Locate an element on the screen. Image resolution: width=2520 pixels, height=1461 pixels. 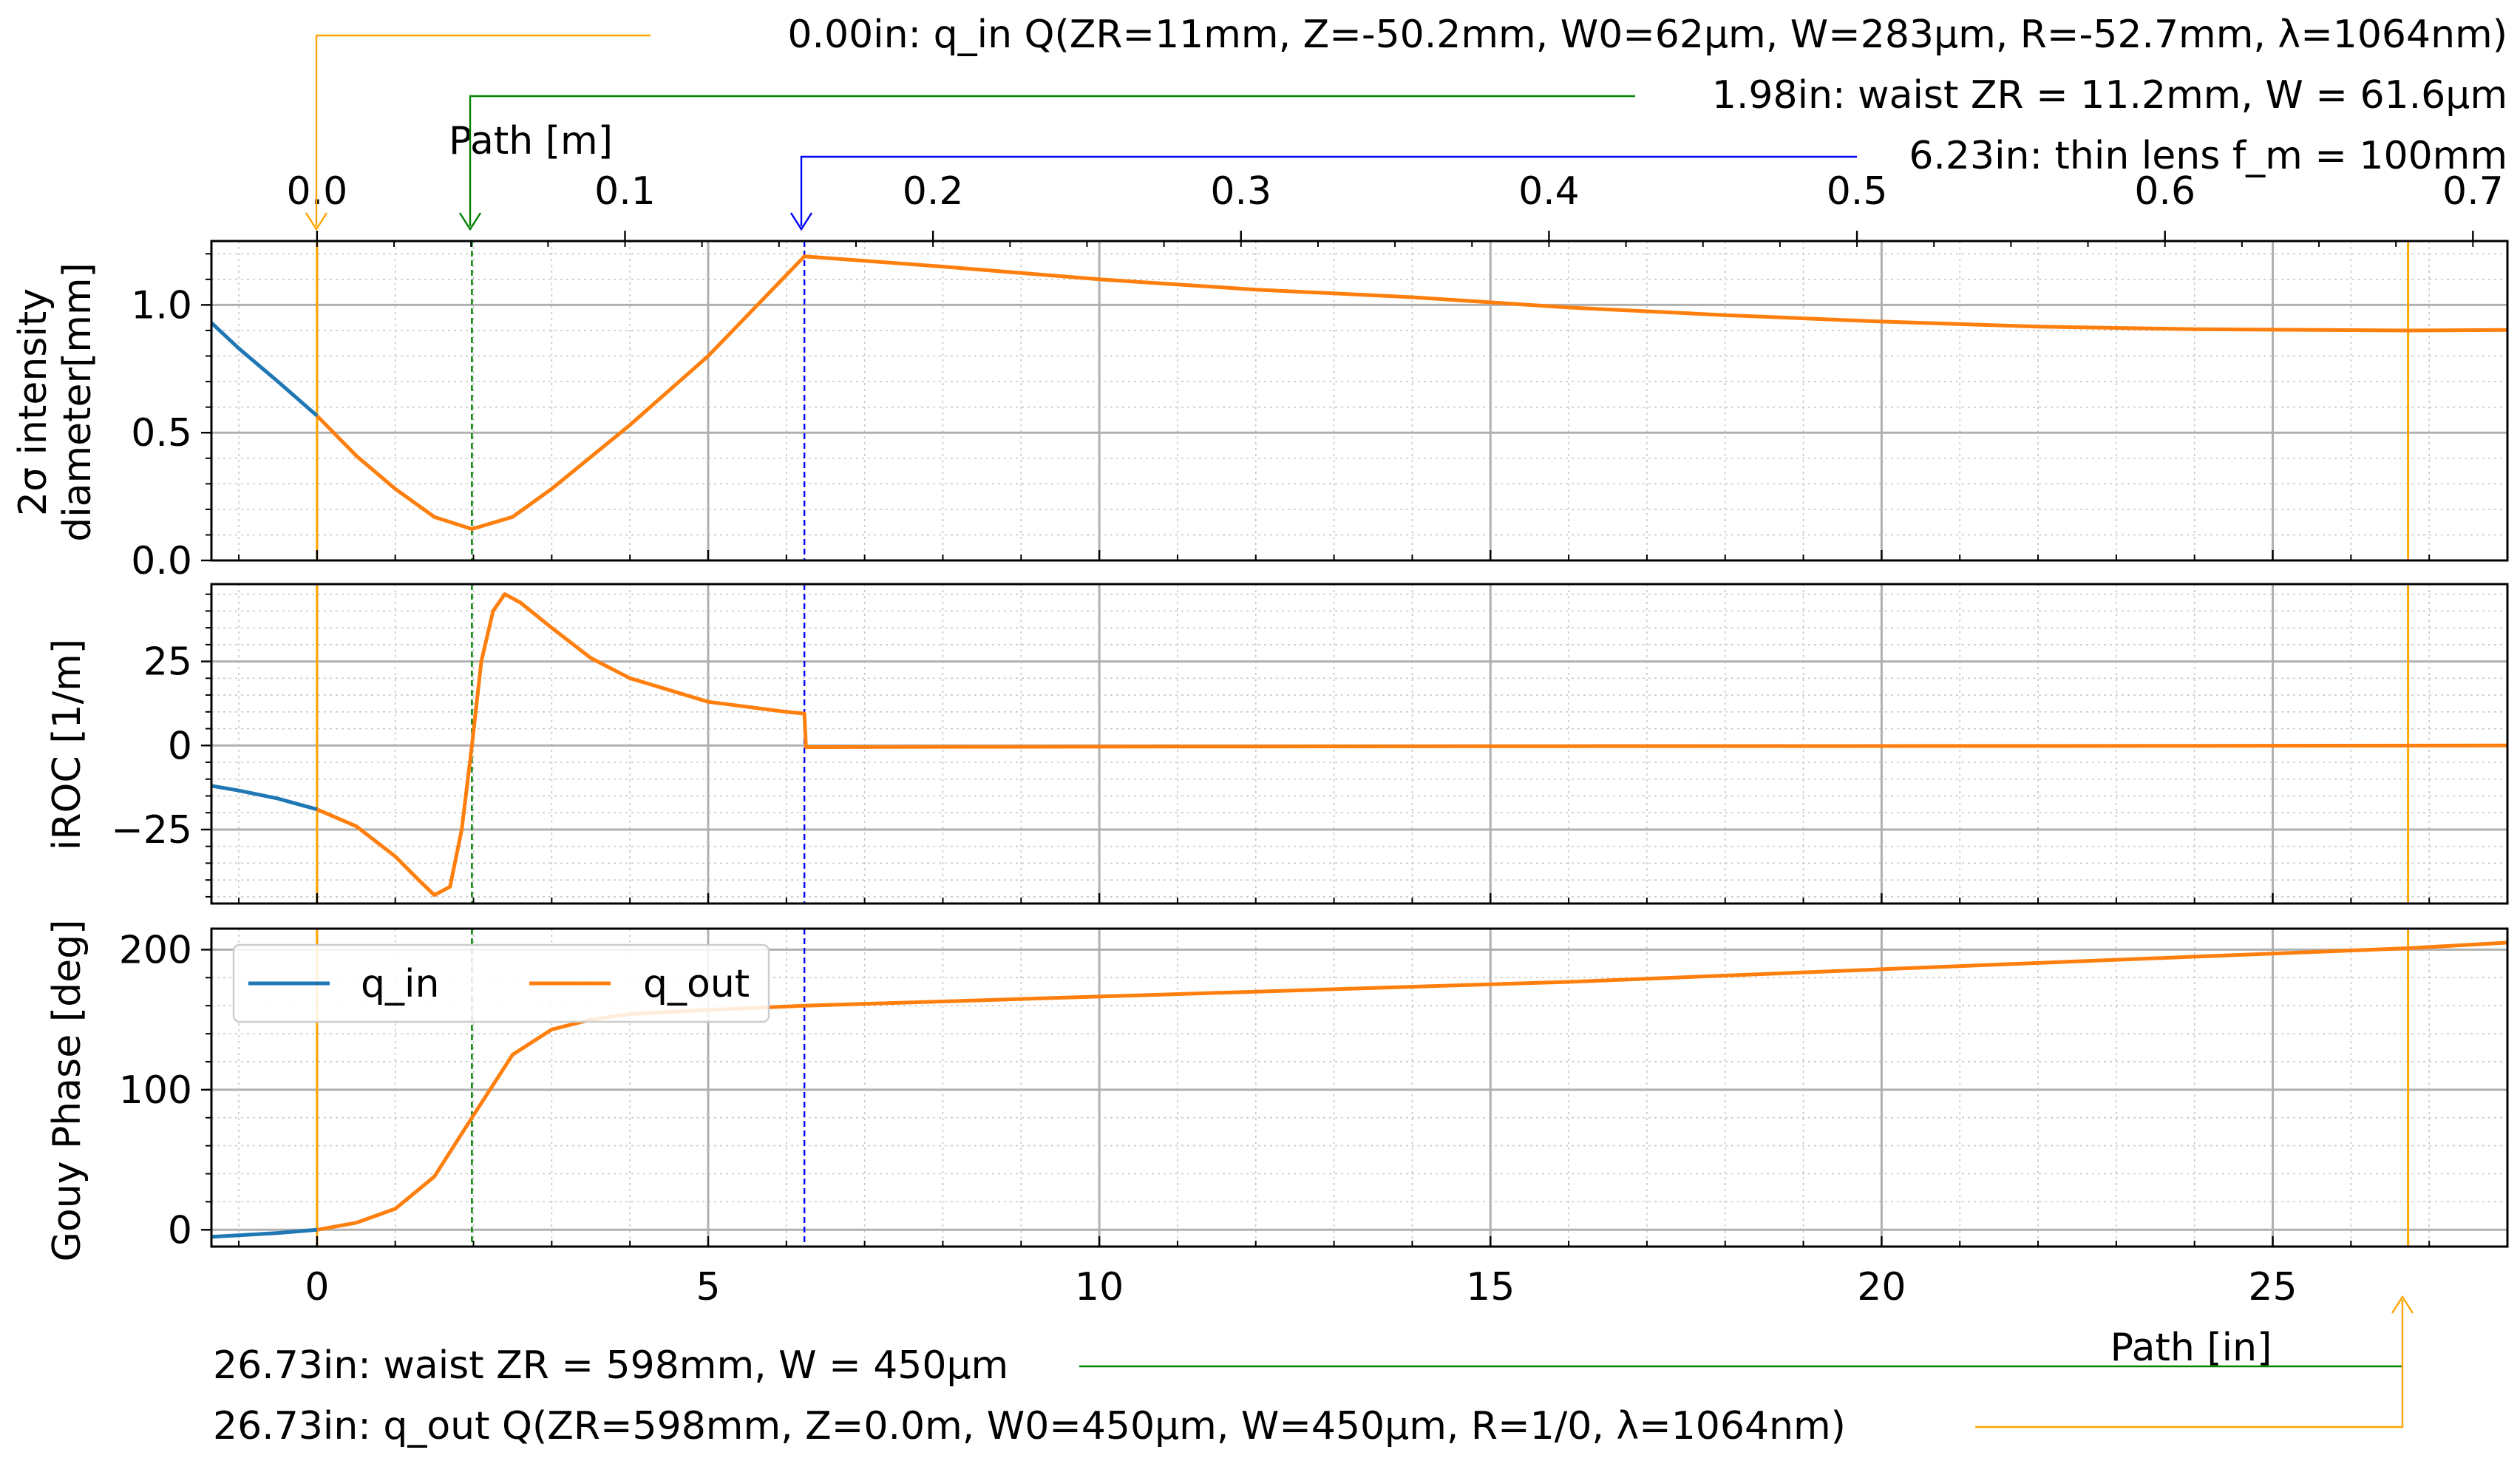
legend-label-q-out: q_out is located at coordinates (696, 984).